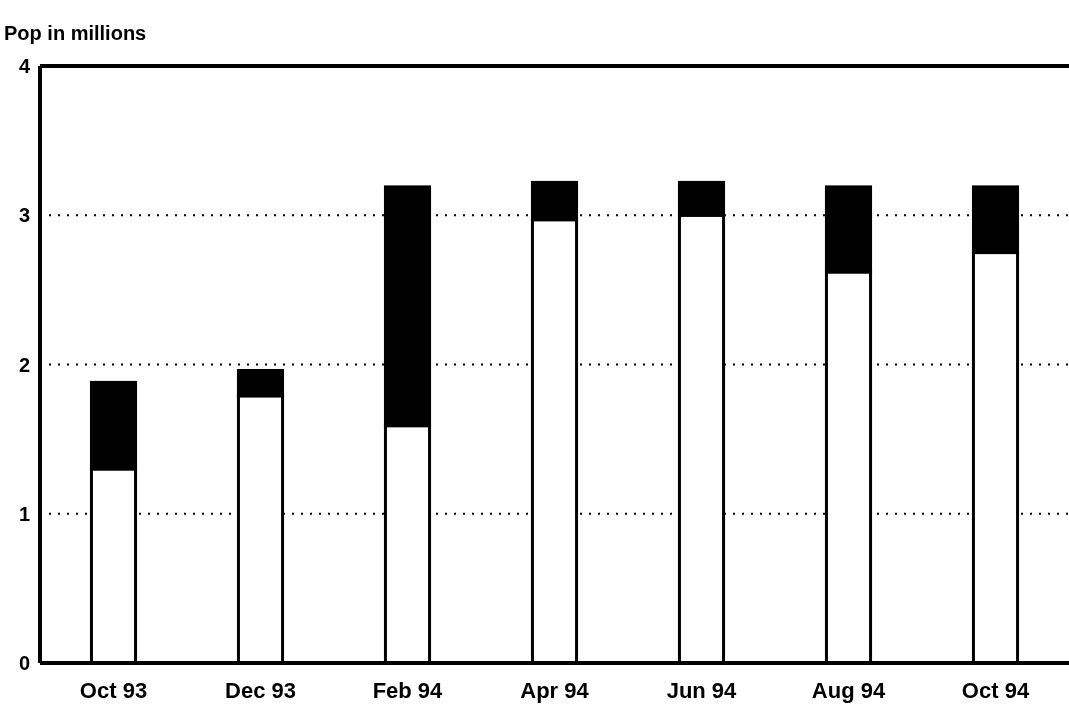 This screenshot has width=1069, height=722. I want to click on y-tick-label: 1, so click(24, 513).